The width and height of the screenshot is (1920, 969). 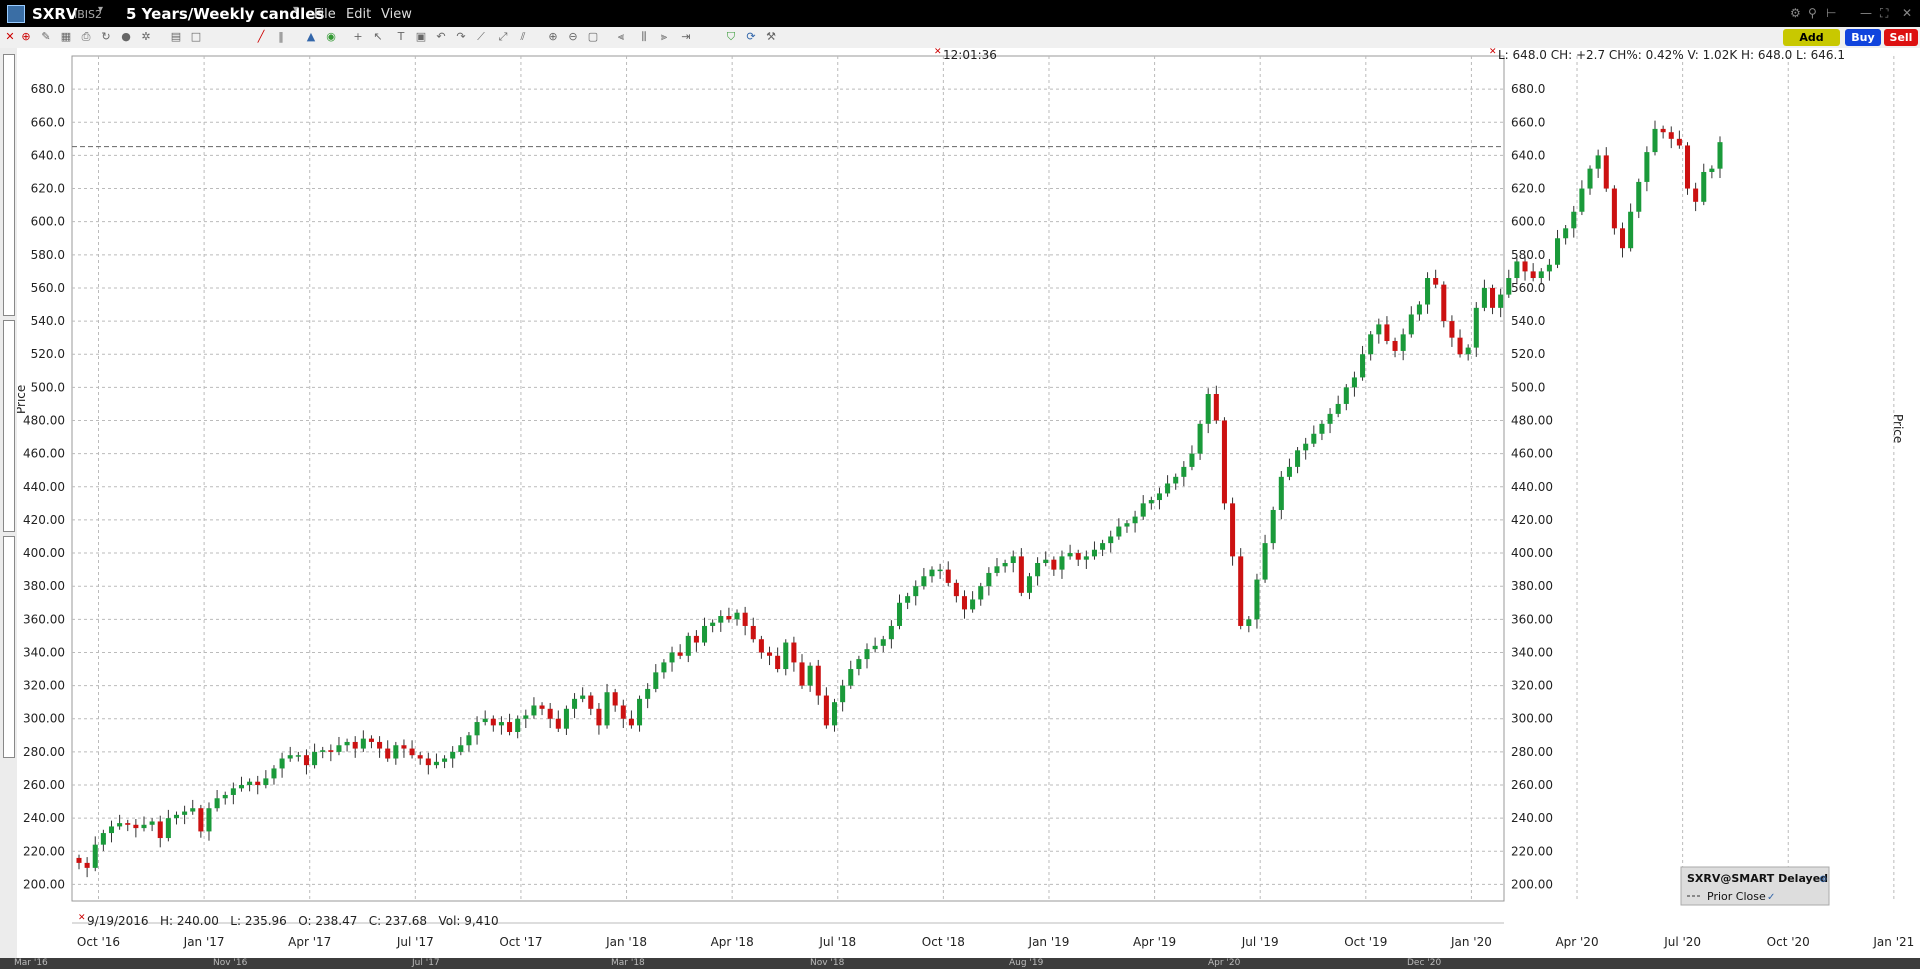 I want to click on channel-icon: ⫽, so click(x=523, y=36).